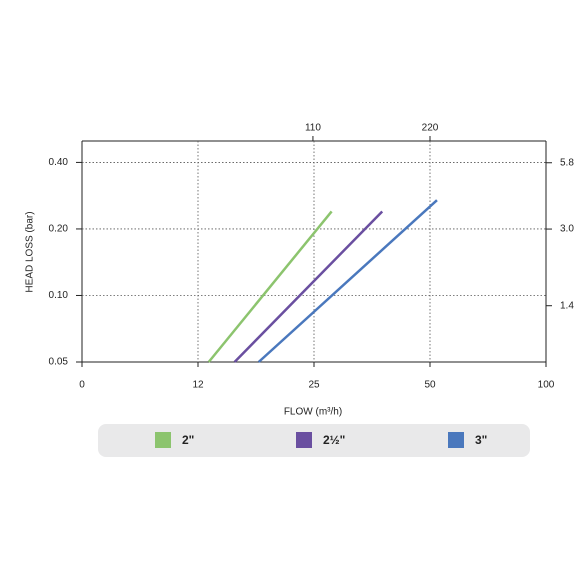  What do you see at coordinates (334, 440) in the screenshot?
I see `legend-label: 2½"` at bounding box center [334, 440].